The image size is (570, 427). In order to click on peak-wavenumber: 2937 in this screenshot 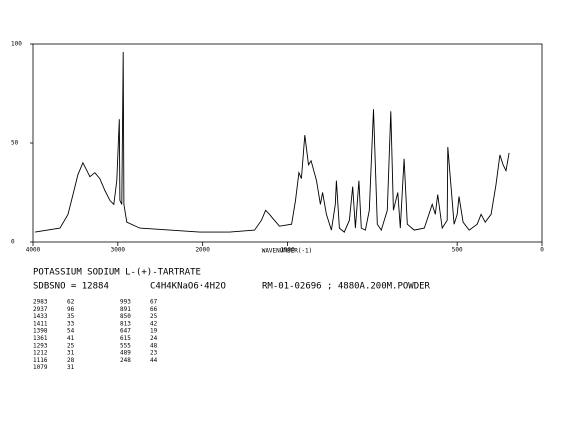, I will do `click(40, 309)`.